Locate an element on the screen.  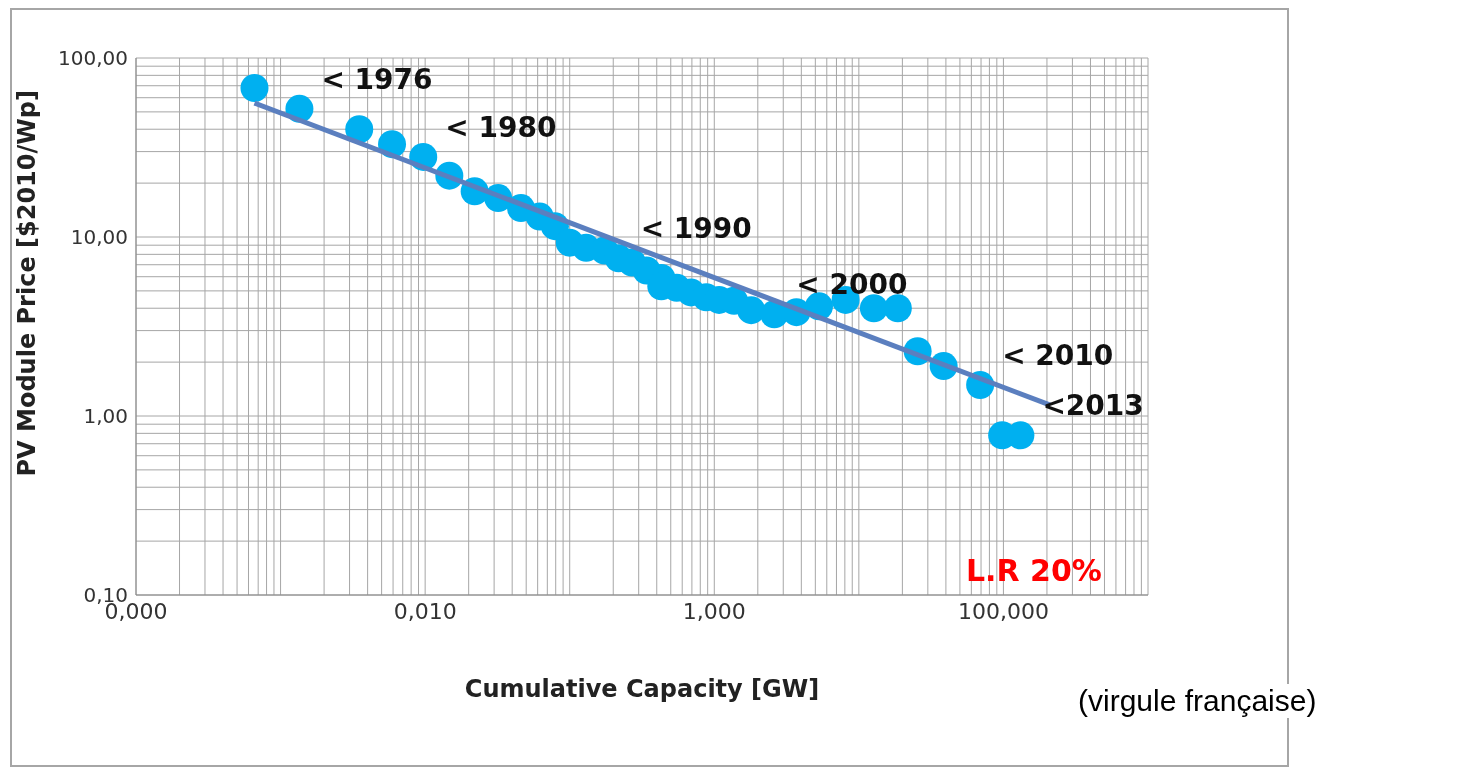
annotation: < 1990 is located at coordinates (696, 229).